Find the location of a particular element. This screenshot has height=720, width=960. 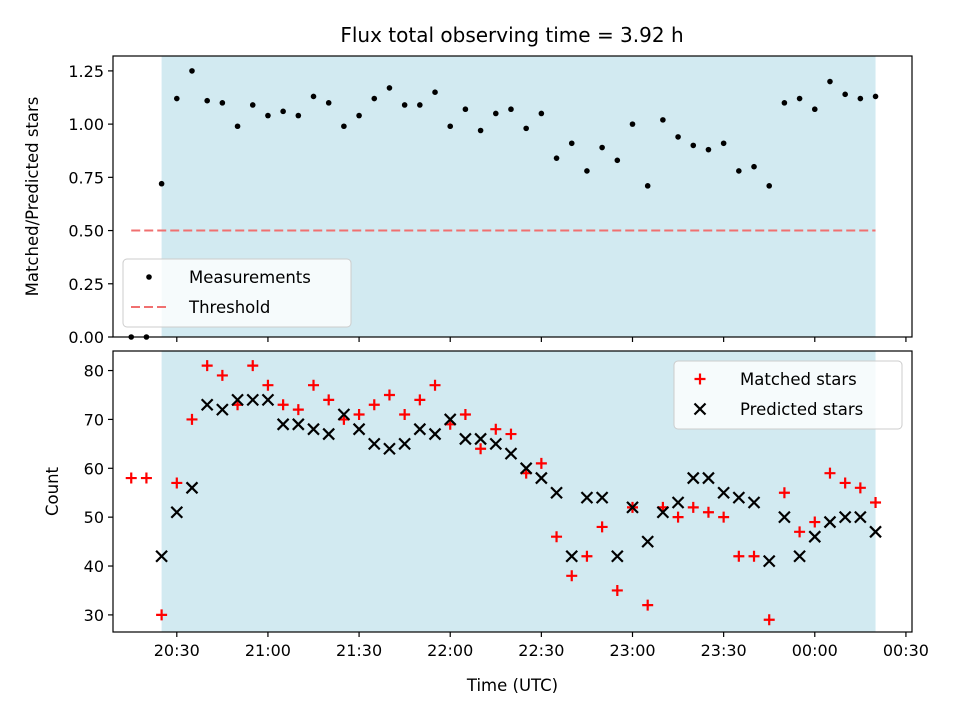

x-tick-label: 23:00 is located at coordinates (632, 650).